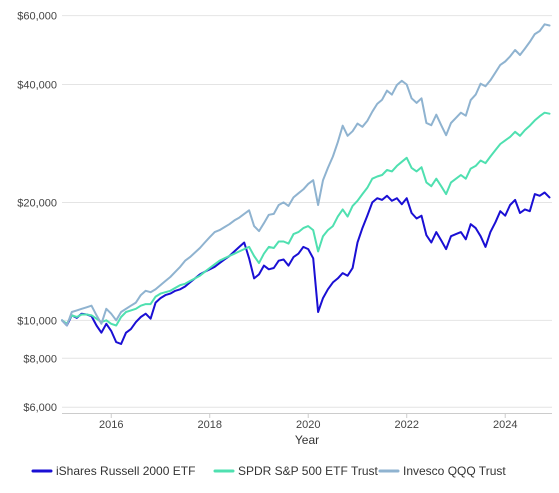 This screenshot has width=559, height=493. What do you see at coordinates (505, 425) in the screenshot?
I see `x-tick-label: 2024` at bounding box center [505, 425].